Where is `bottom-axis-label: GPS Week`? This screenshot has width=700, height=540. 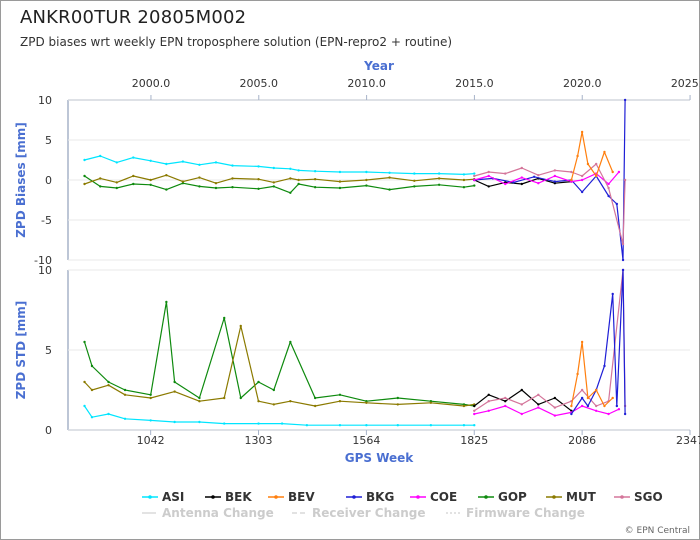
bottom-axis-label: GPS Week is located at coordinates (380, 458).